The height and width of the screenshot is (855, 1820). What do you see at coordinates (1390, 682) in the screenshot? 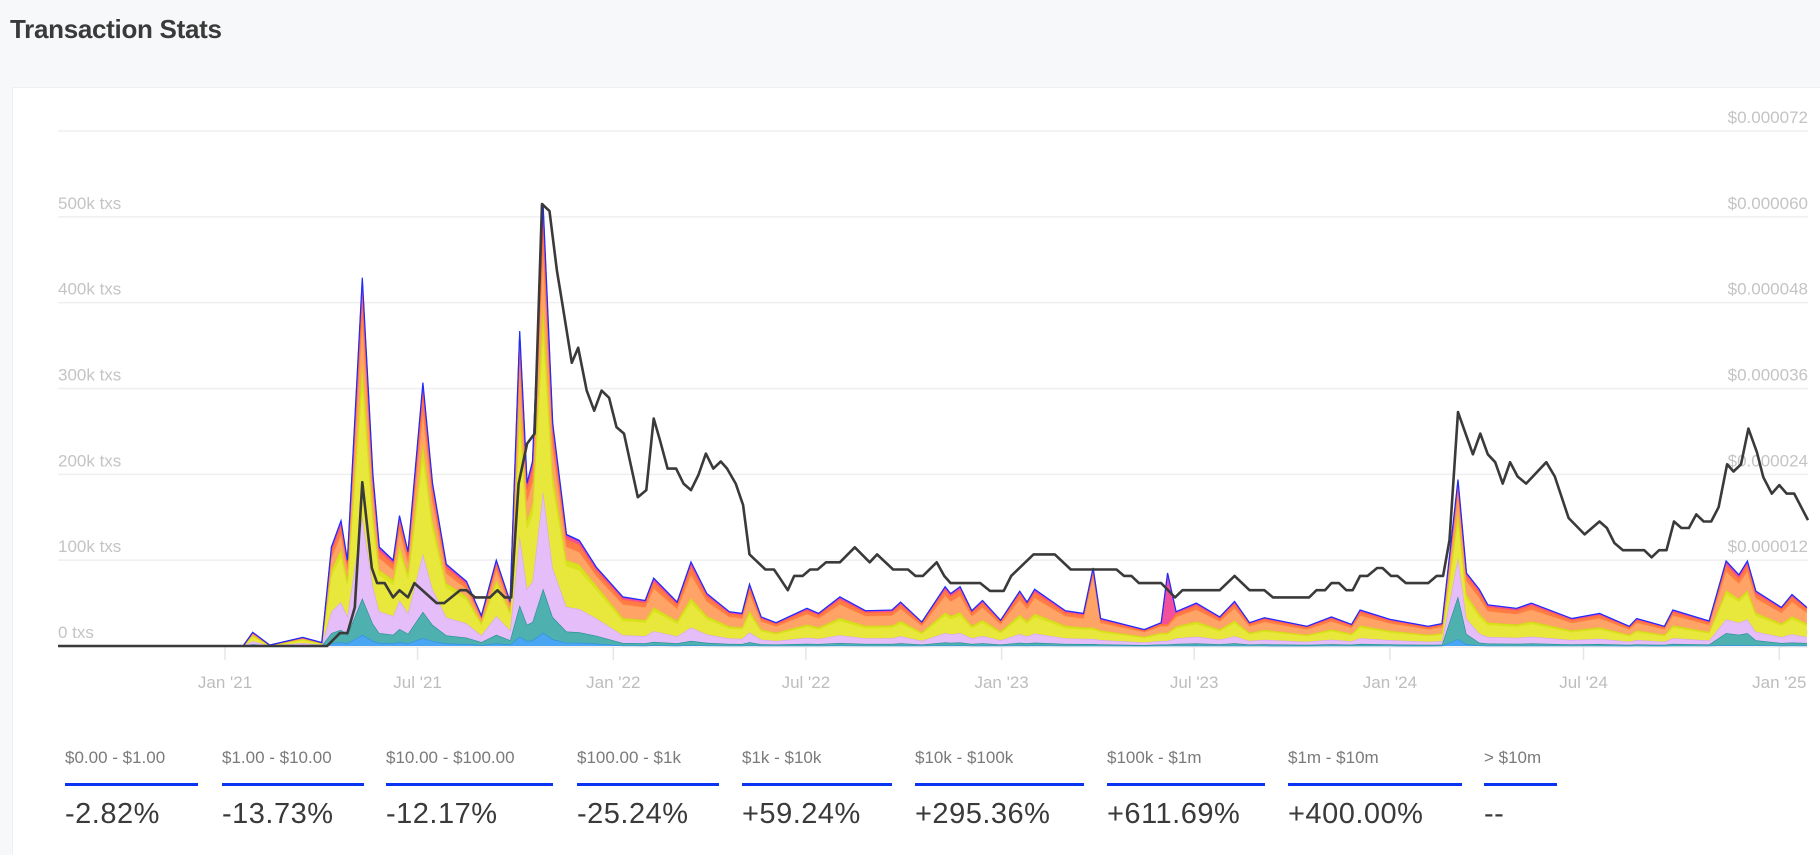
I see `x-tick-label: Jan '24` at bounding box center [1390, 682].